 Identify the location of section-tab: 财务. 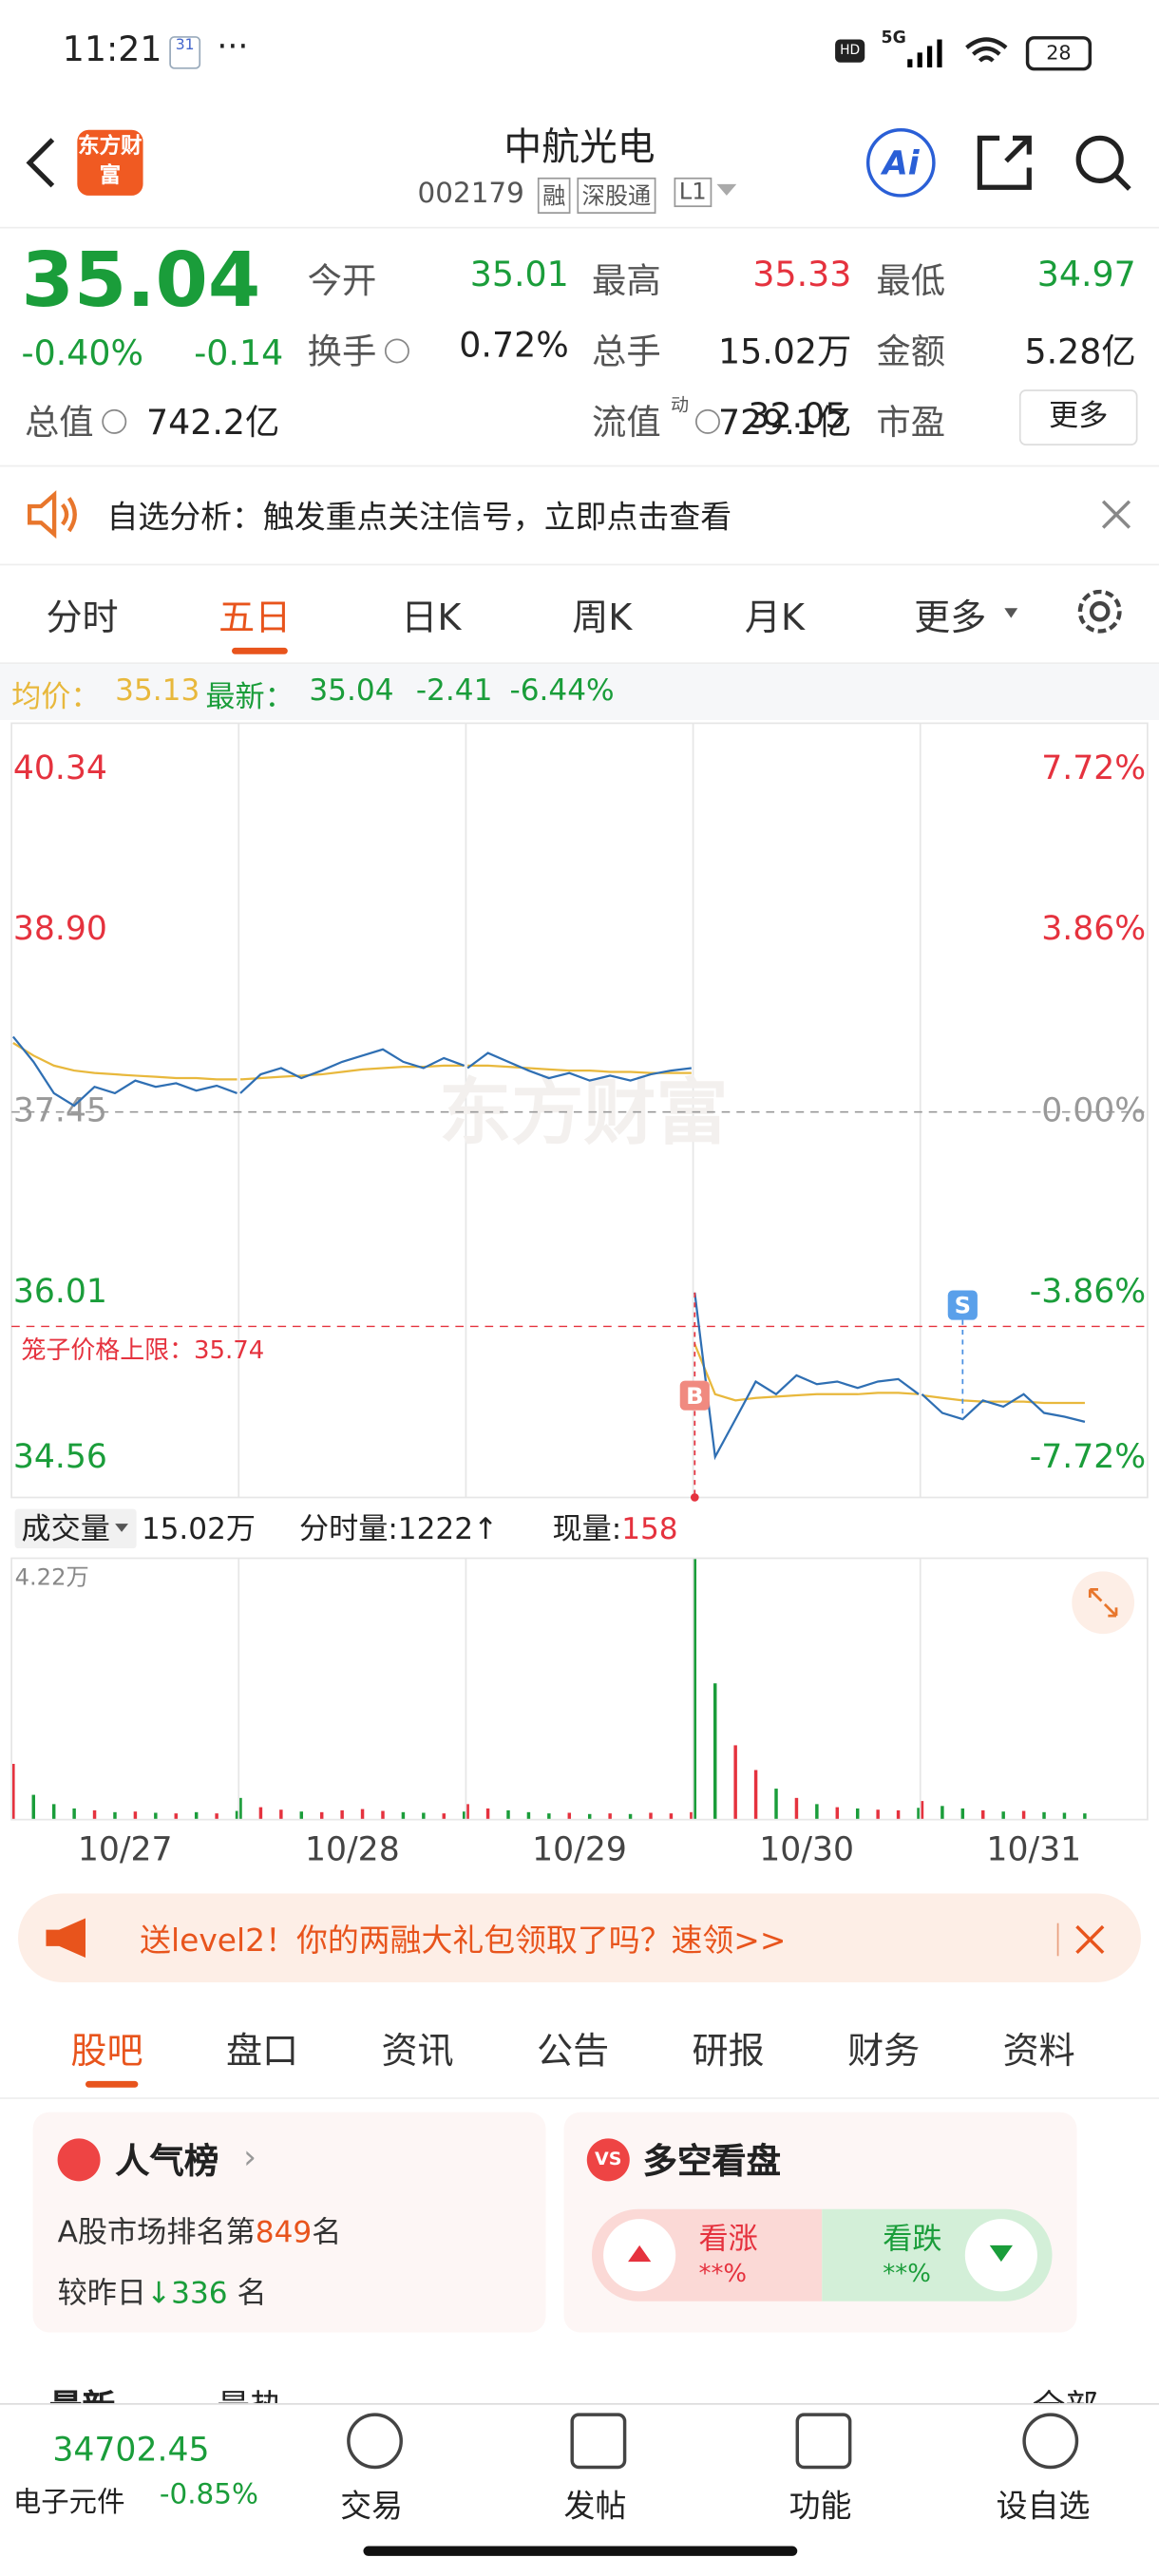
(884, 2052).